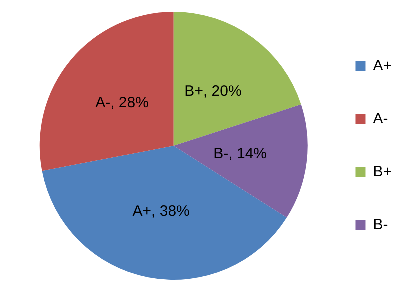 The width and height of the screenshot is (412, 292). I want to click on data-label: A-, 28%, so click(122, 103).